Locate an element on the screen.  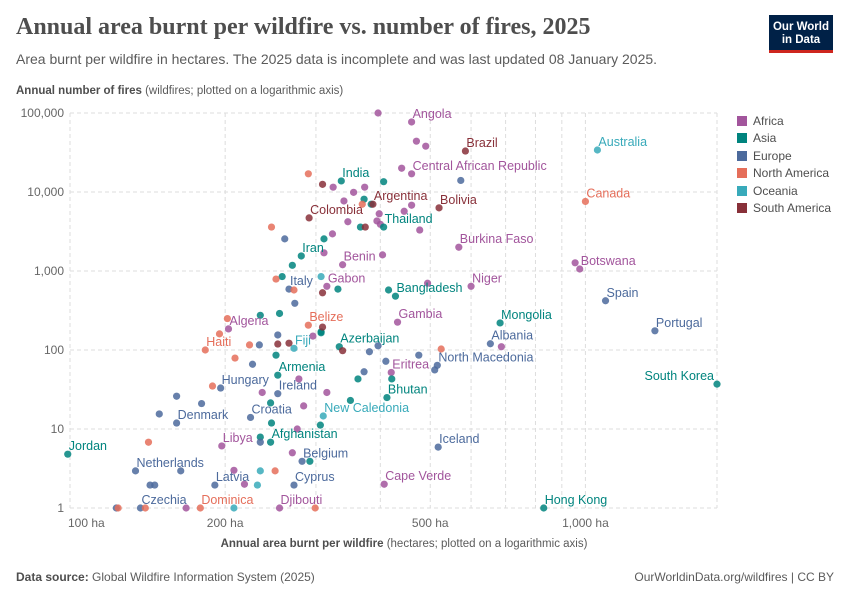
legend-item-south-america: South America is located at coordinates (784, 209).